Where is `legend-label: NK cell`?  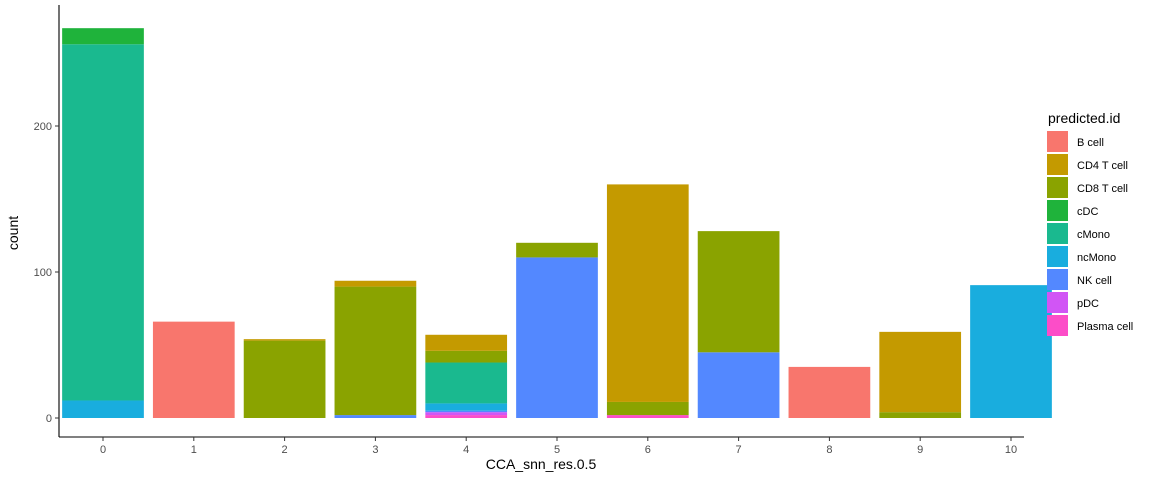 legend-label: NK cell is located at coordinates (1094, 281).